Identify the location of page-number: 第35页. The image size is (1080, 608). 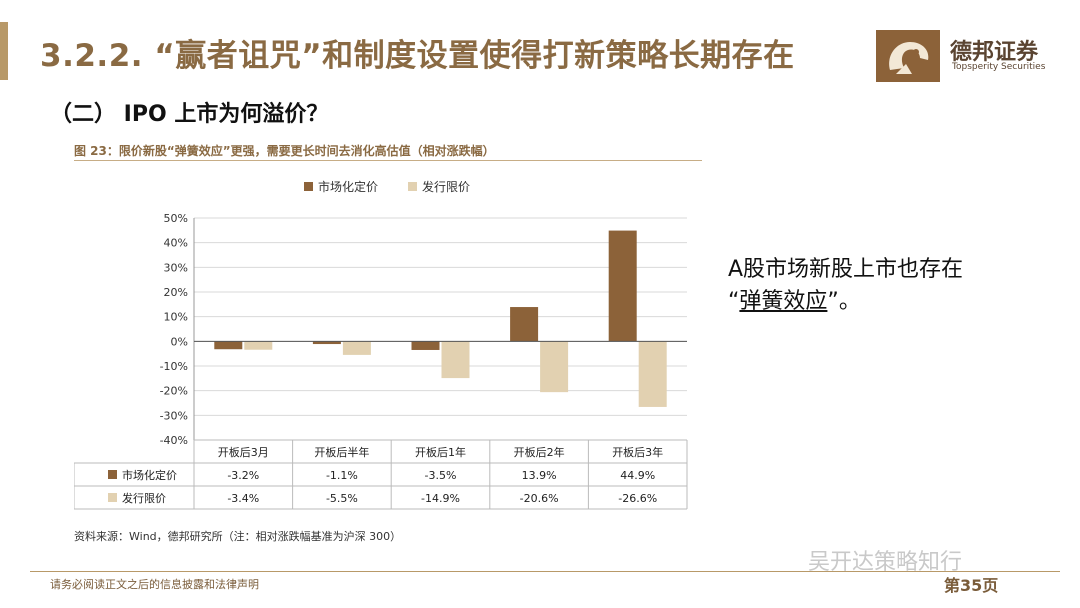
(971, 585).